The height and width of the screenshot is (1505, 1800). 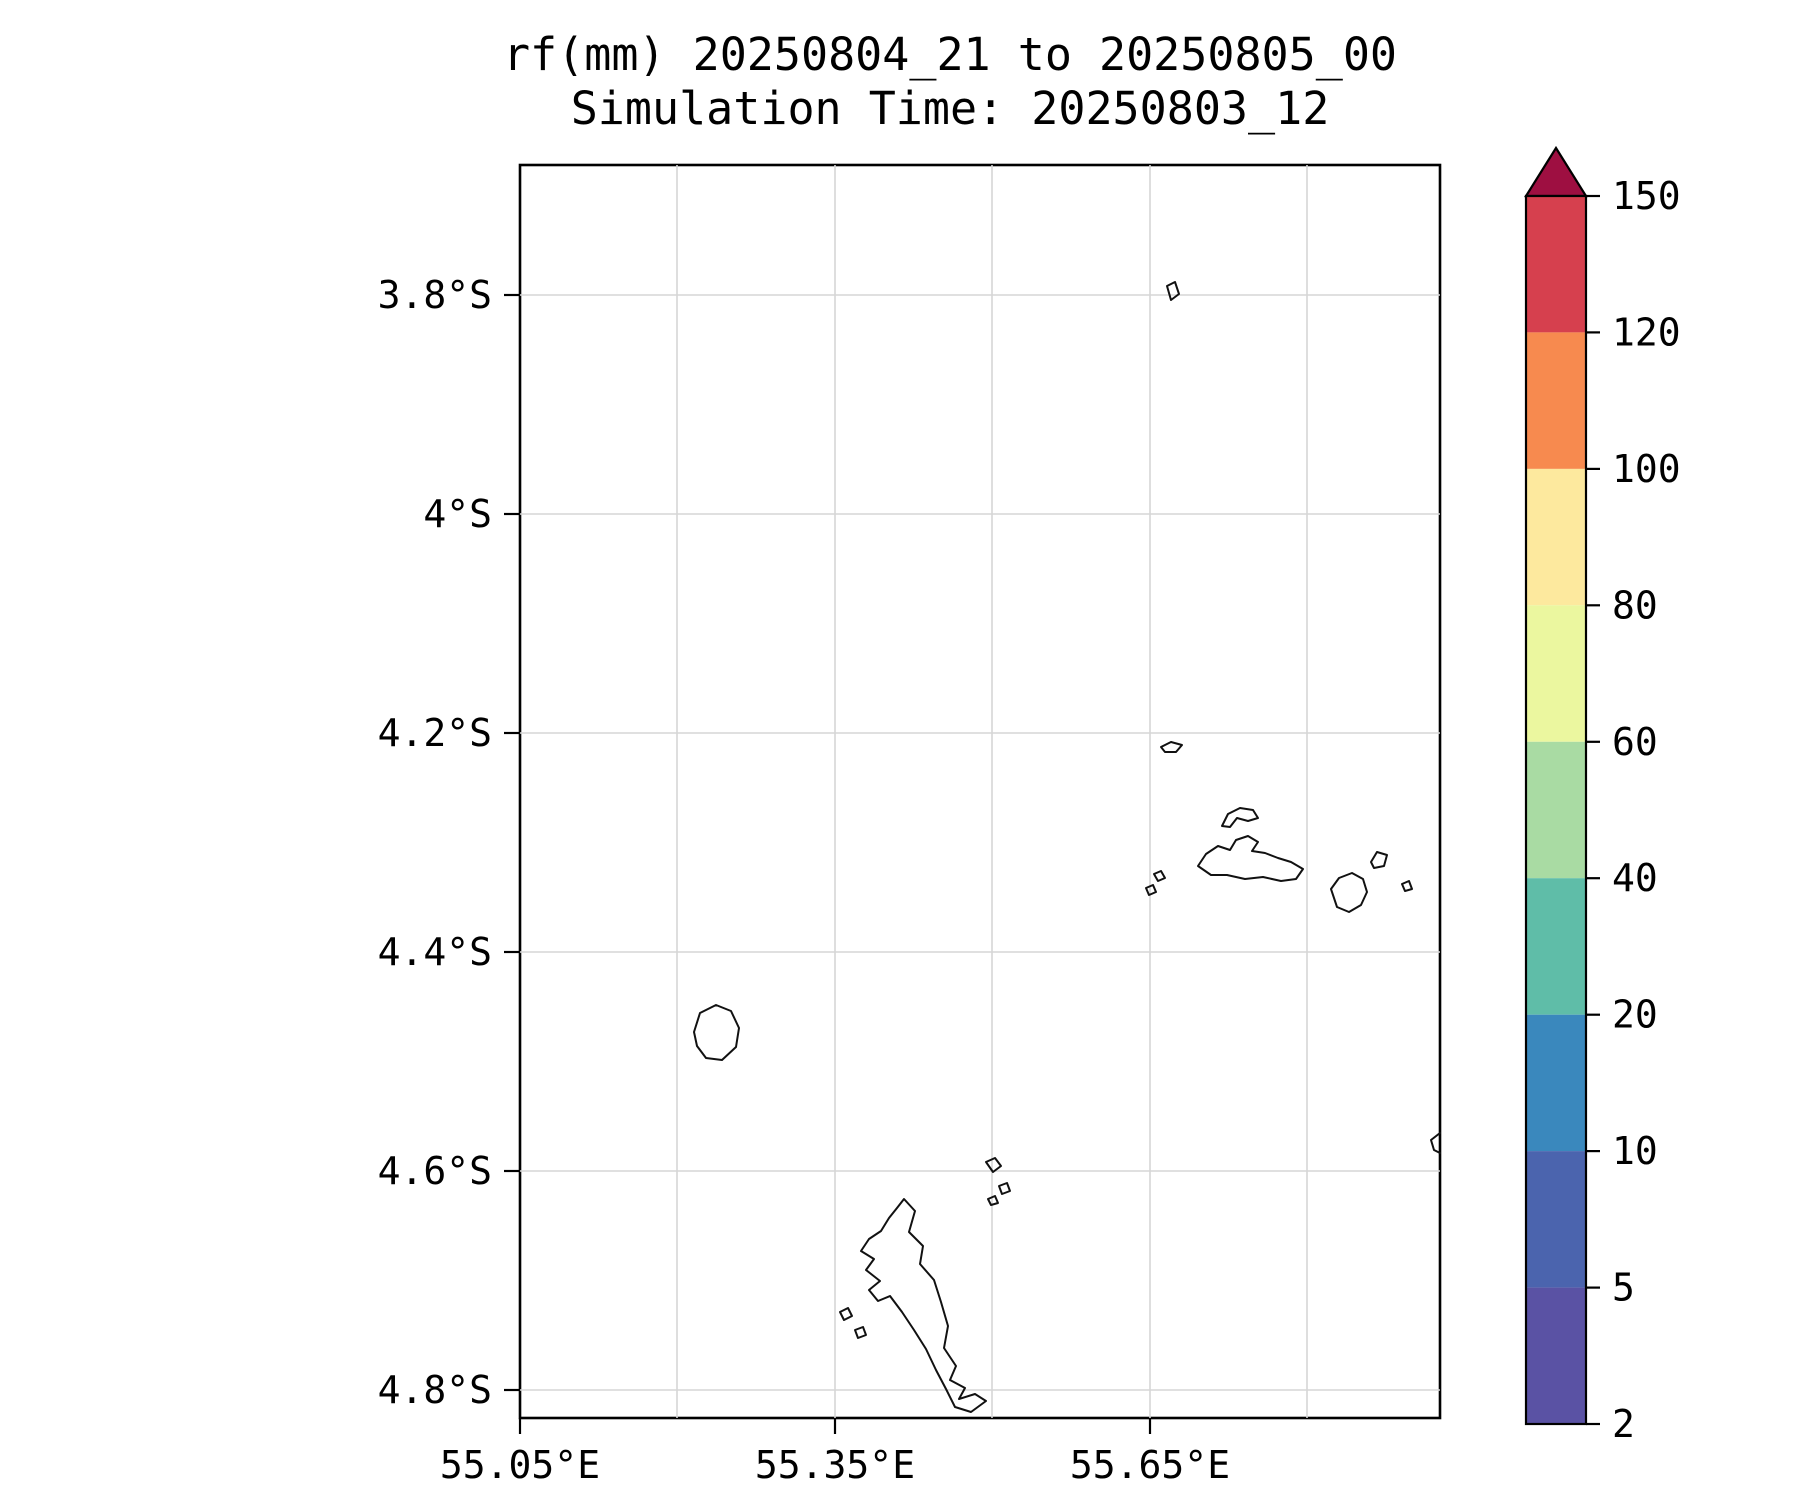 I want to click on colorbar-outline, so click(x=1556, y=810).